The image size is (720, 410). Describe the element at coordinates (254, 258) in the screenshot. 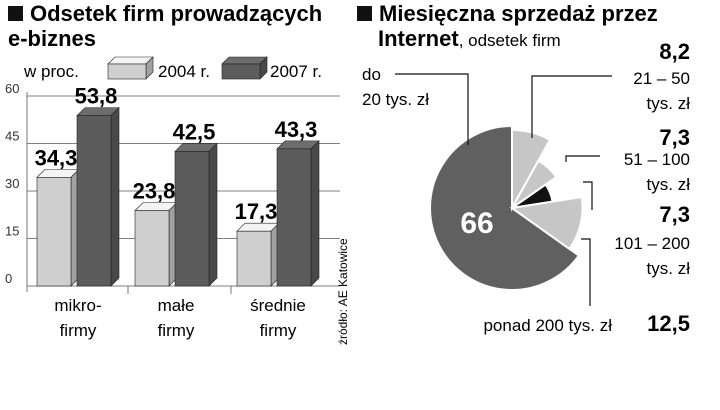

I see `bar-2-0-front` at that location.